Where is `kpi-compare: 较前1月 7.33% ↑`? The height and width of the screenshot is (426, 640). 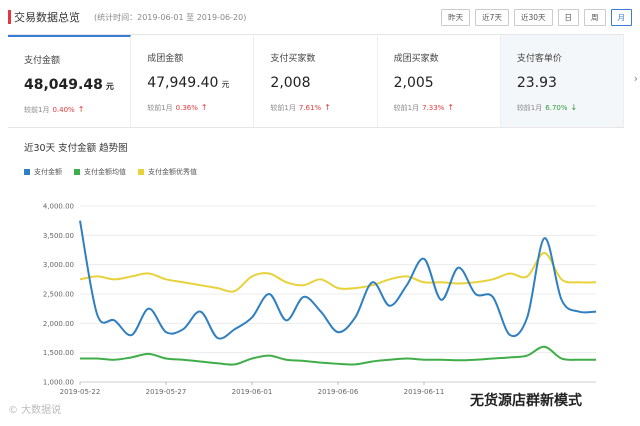 kpi-compare: 较前1月 7.33% ↑ is located at coordinates (424, 108).